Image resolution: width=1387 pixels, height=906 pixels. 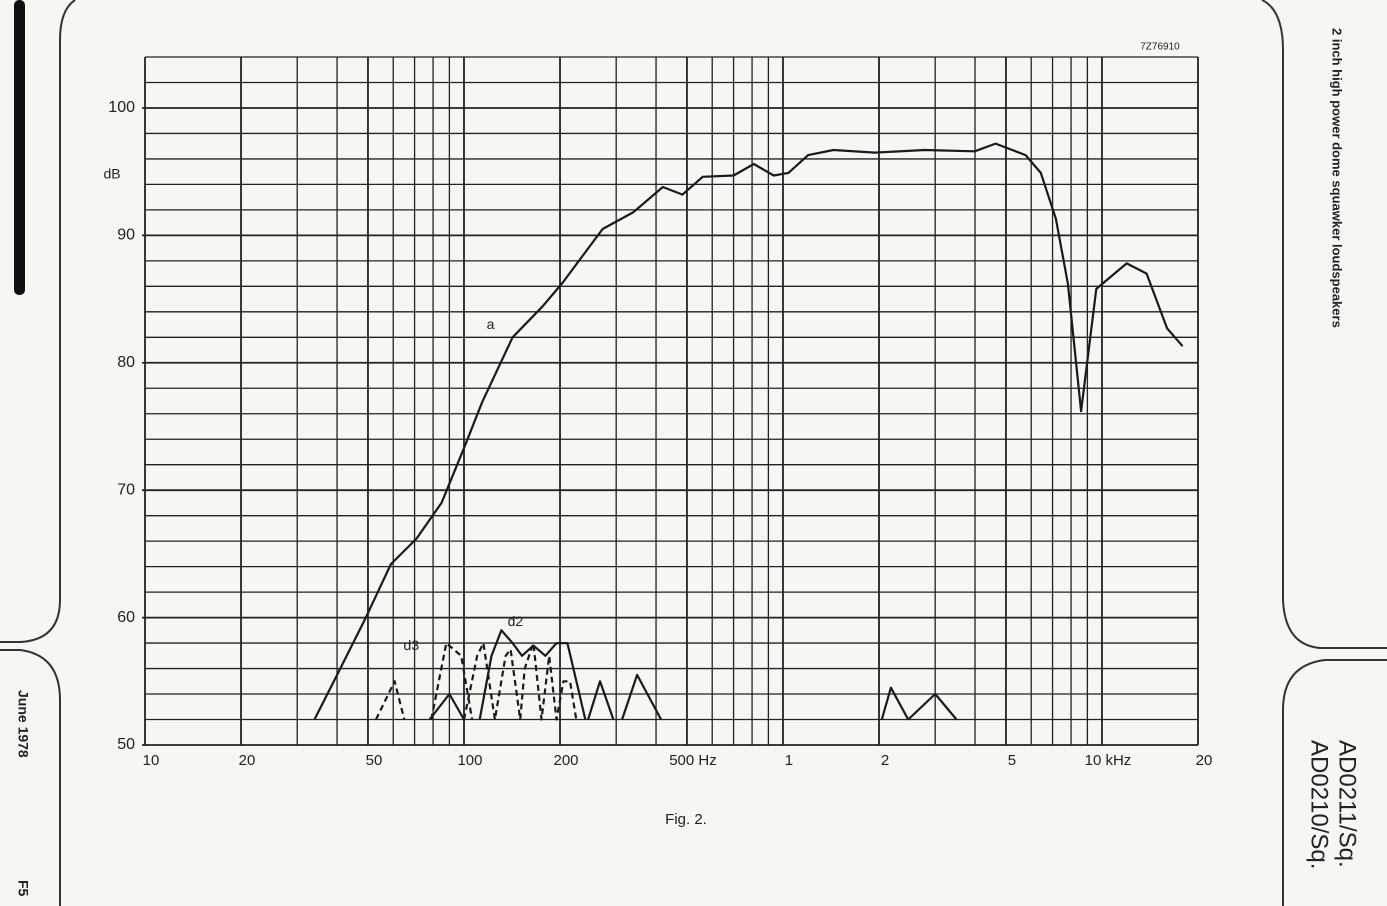 I want to click on x-tick-label: 1, so click(x=789, y=760).